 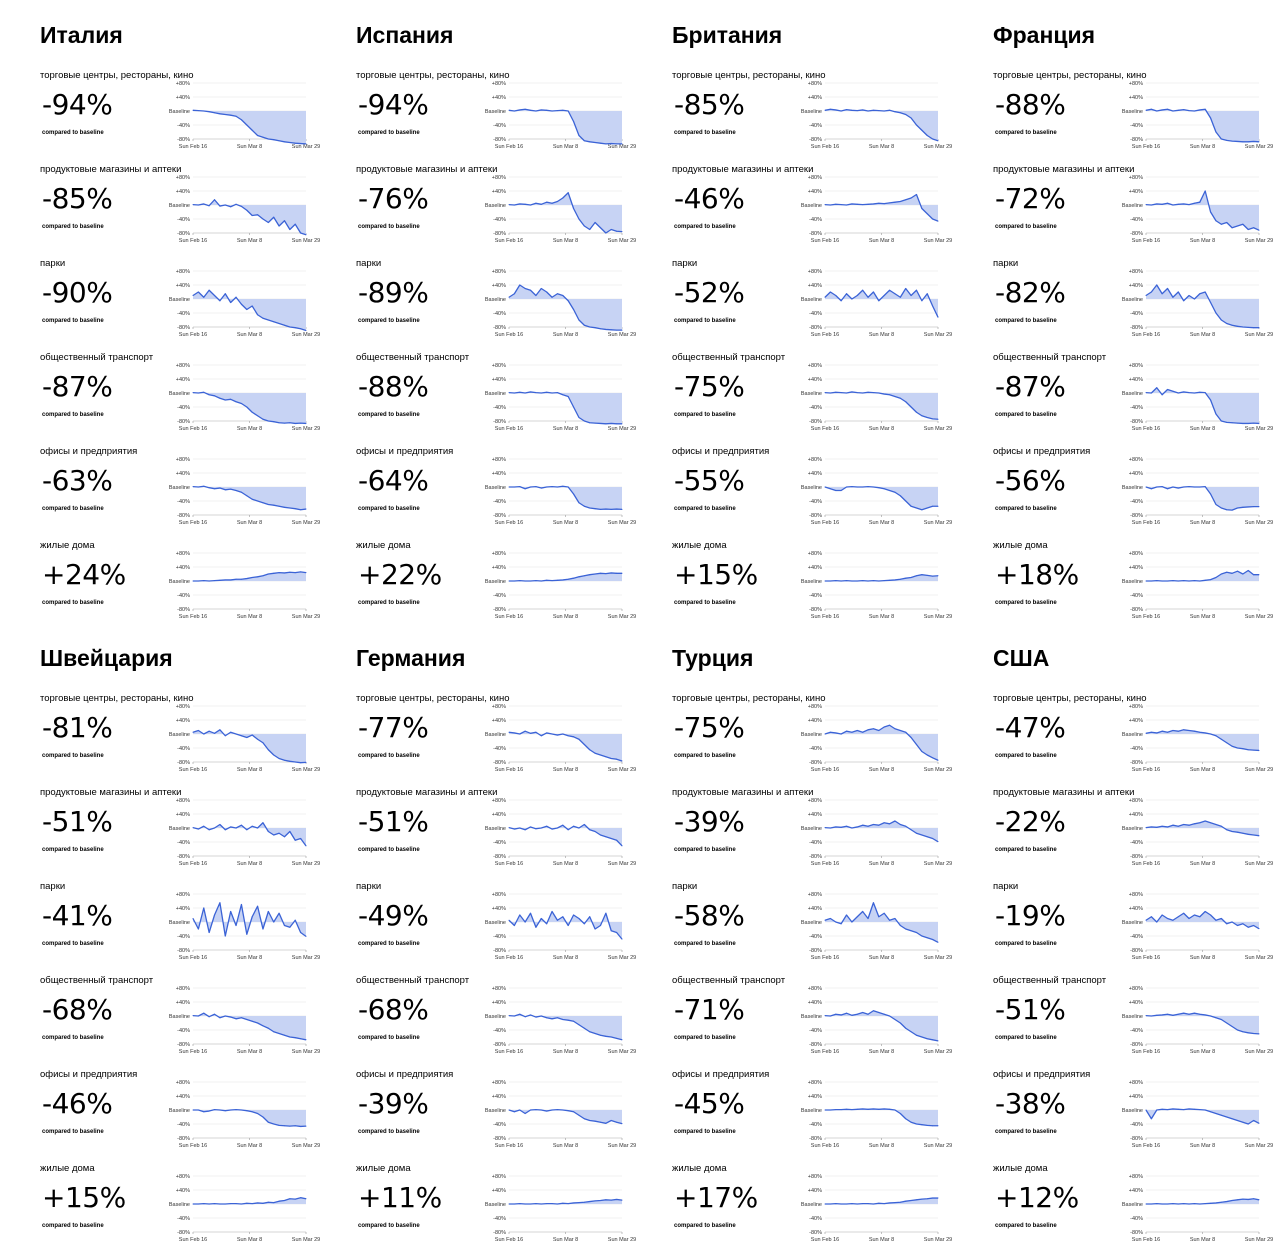 What do you see at coordinates (1030, 104) in the screenshot?
I see `metric-value: -88%` at bounding box center [1030, 104].